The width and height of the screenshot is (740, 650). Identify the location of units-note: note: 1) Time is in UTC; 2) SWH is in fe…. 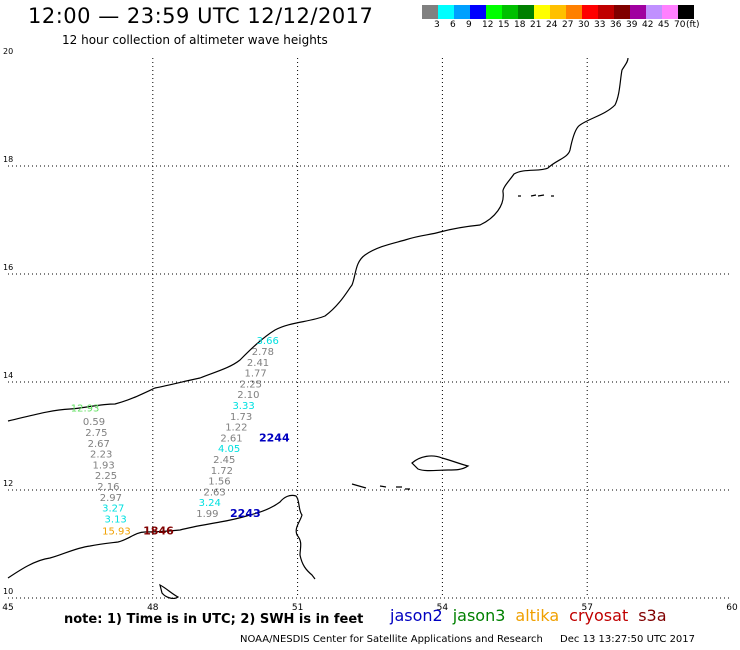
(214, 619).